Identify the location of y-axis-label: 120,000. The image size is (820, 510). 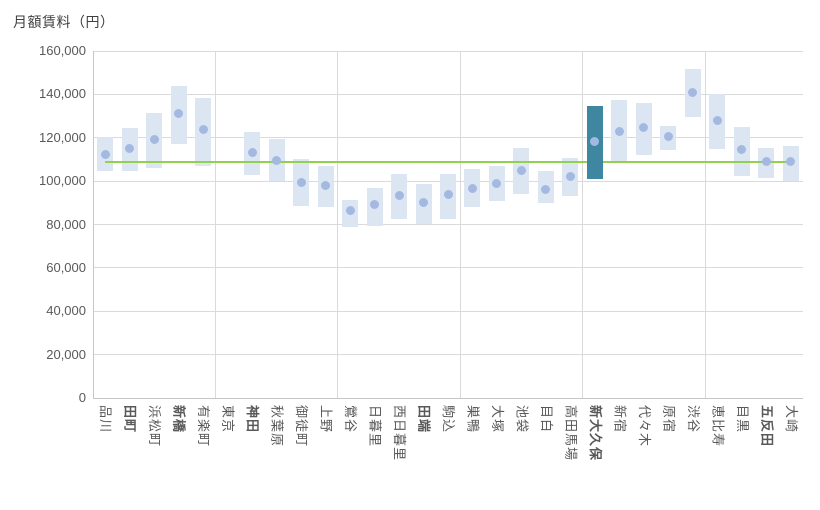
(62, 137).